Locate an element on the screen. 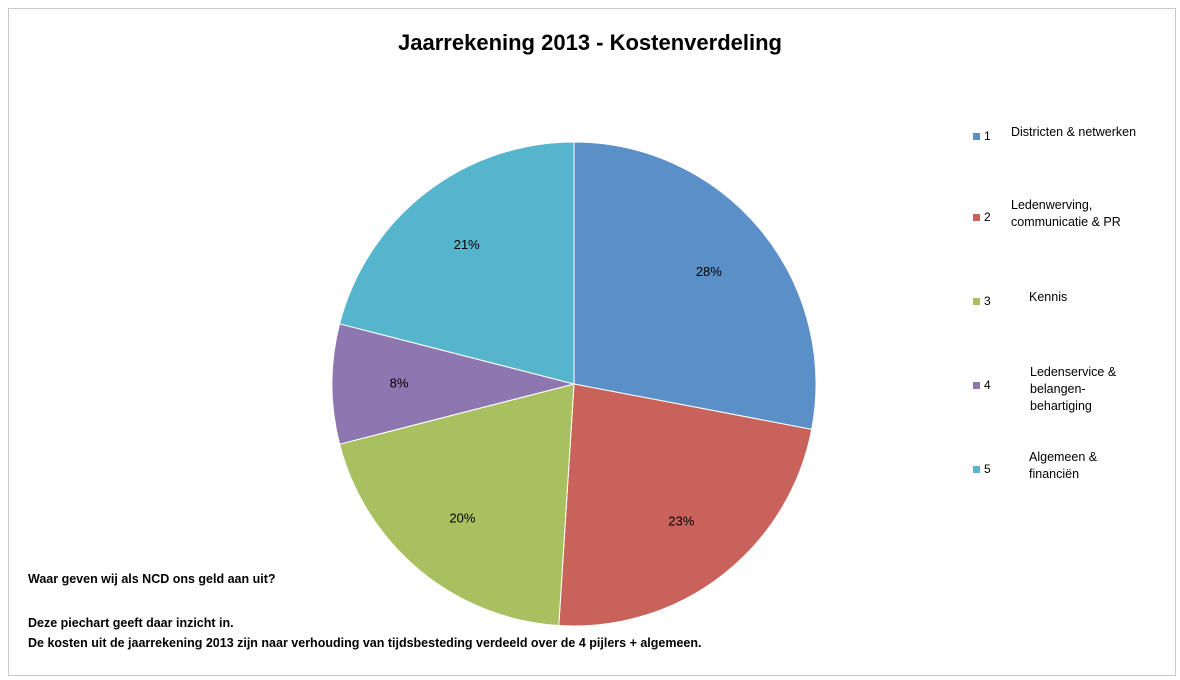 The image size is (1180, 680). chart-title: Jaarrekening 2013 - Kostenverdeling is located at coordinates (590, 42).